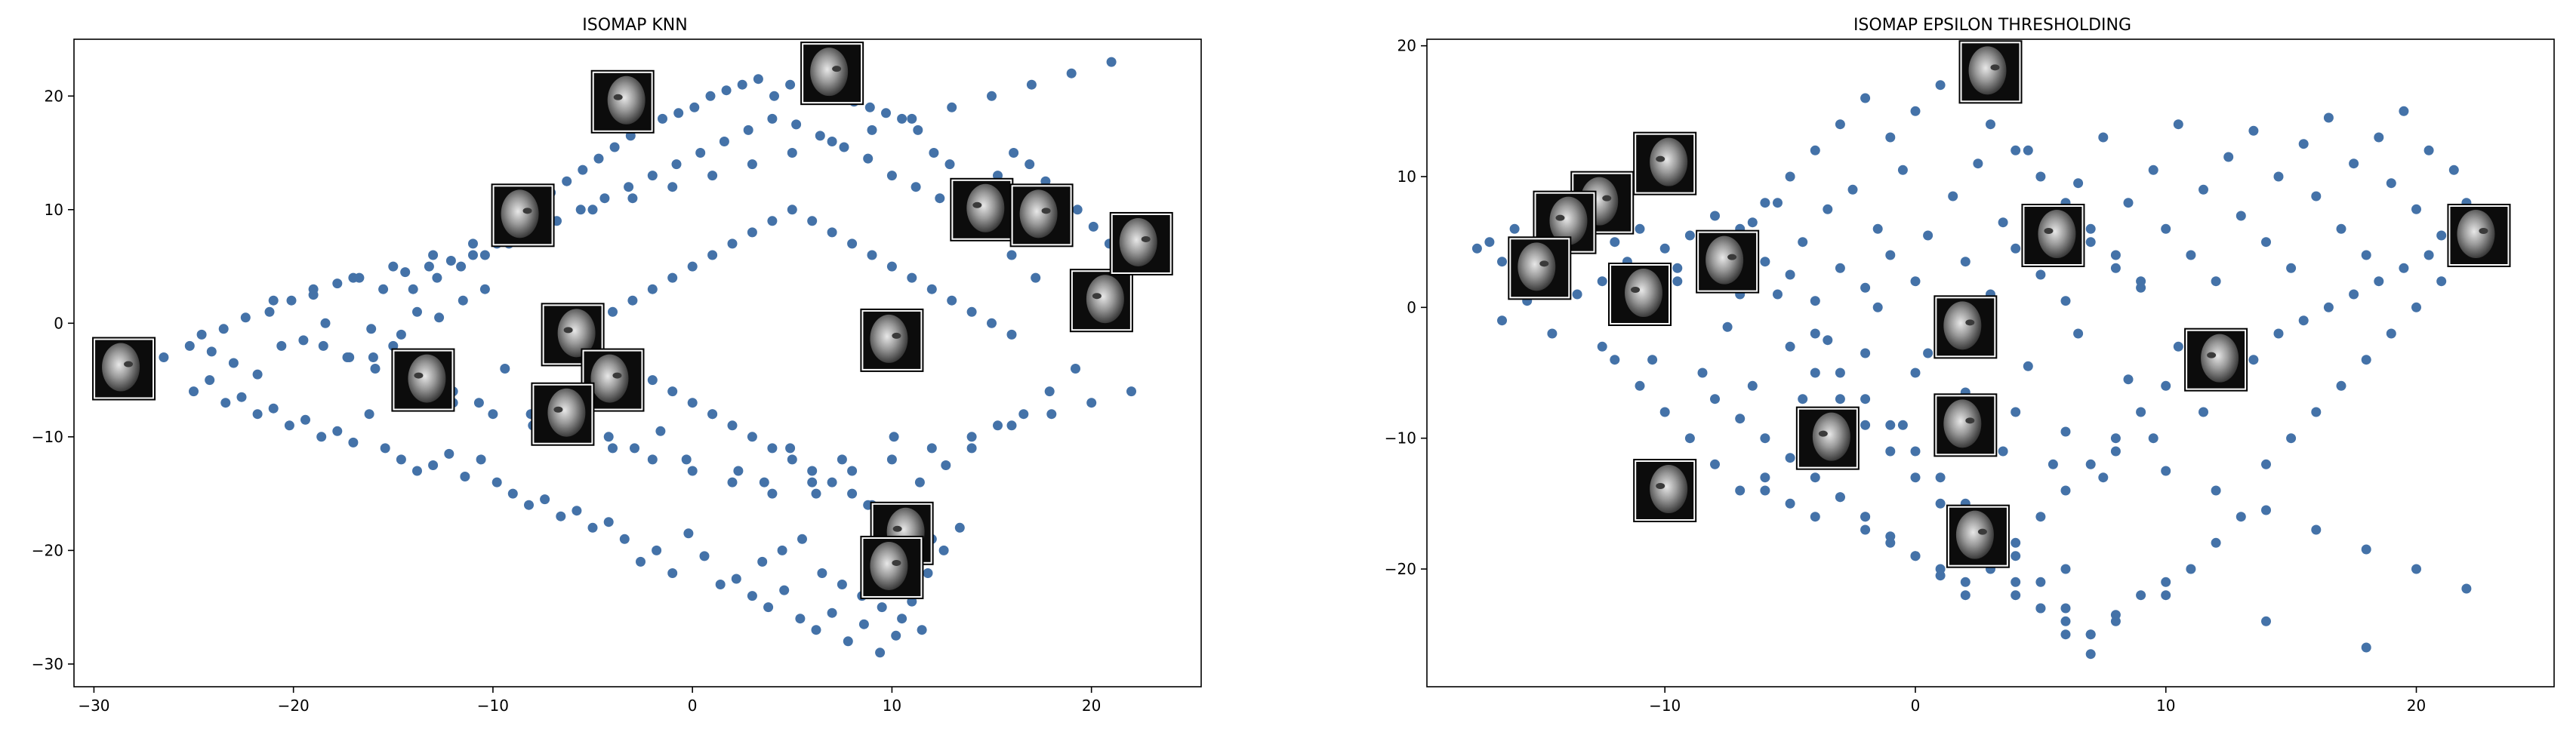  Describe the element at coordinates (93, 706) in the screenshot. I see `x-tick-label: −30` at that location.